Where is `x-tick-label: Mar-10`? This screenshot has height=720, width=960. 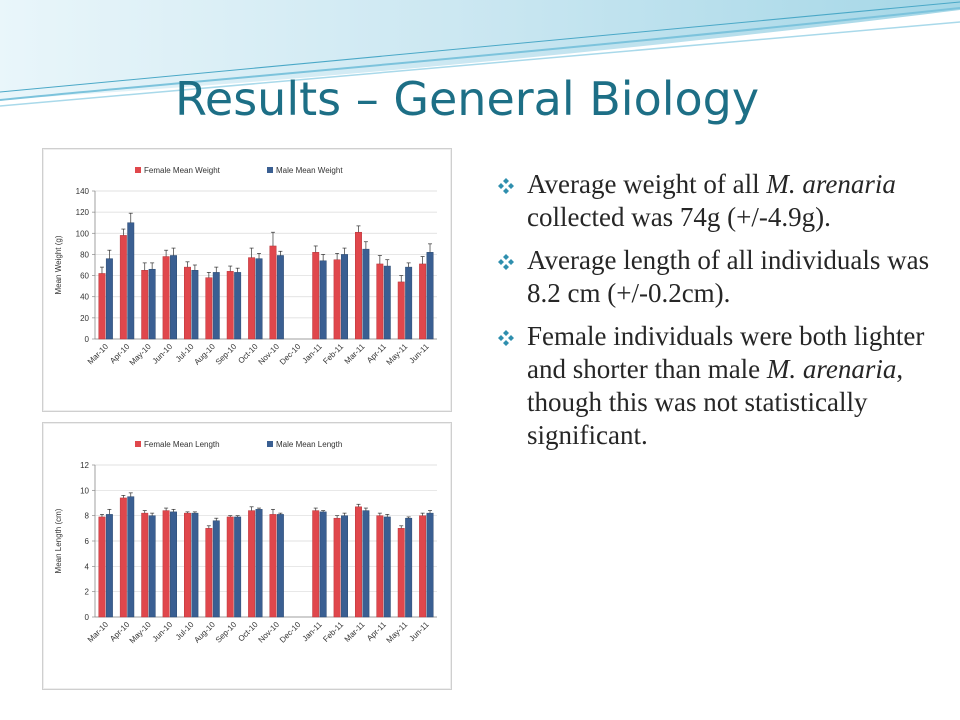 x-tick-label: Mar-10 is located at coordinates (98, 632).